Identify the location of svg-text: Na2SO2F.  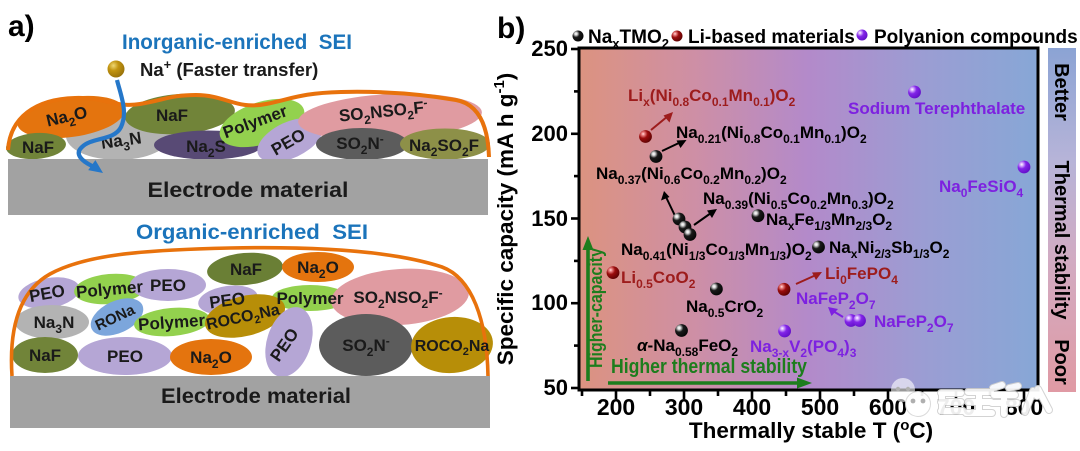
(444, 147).